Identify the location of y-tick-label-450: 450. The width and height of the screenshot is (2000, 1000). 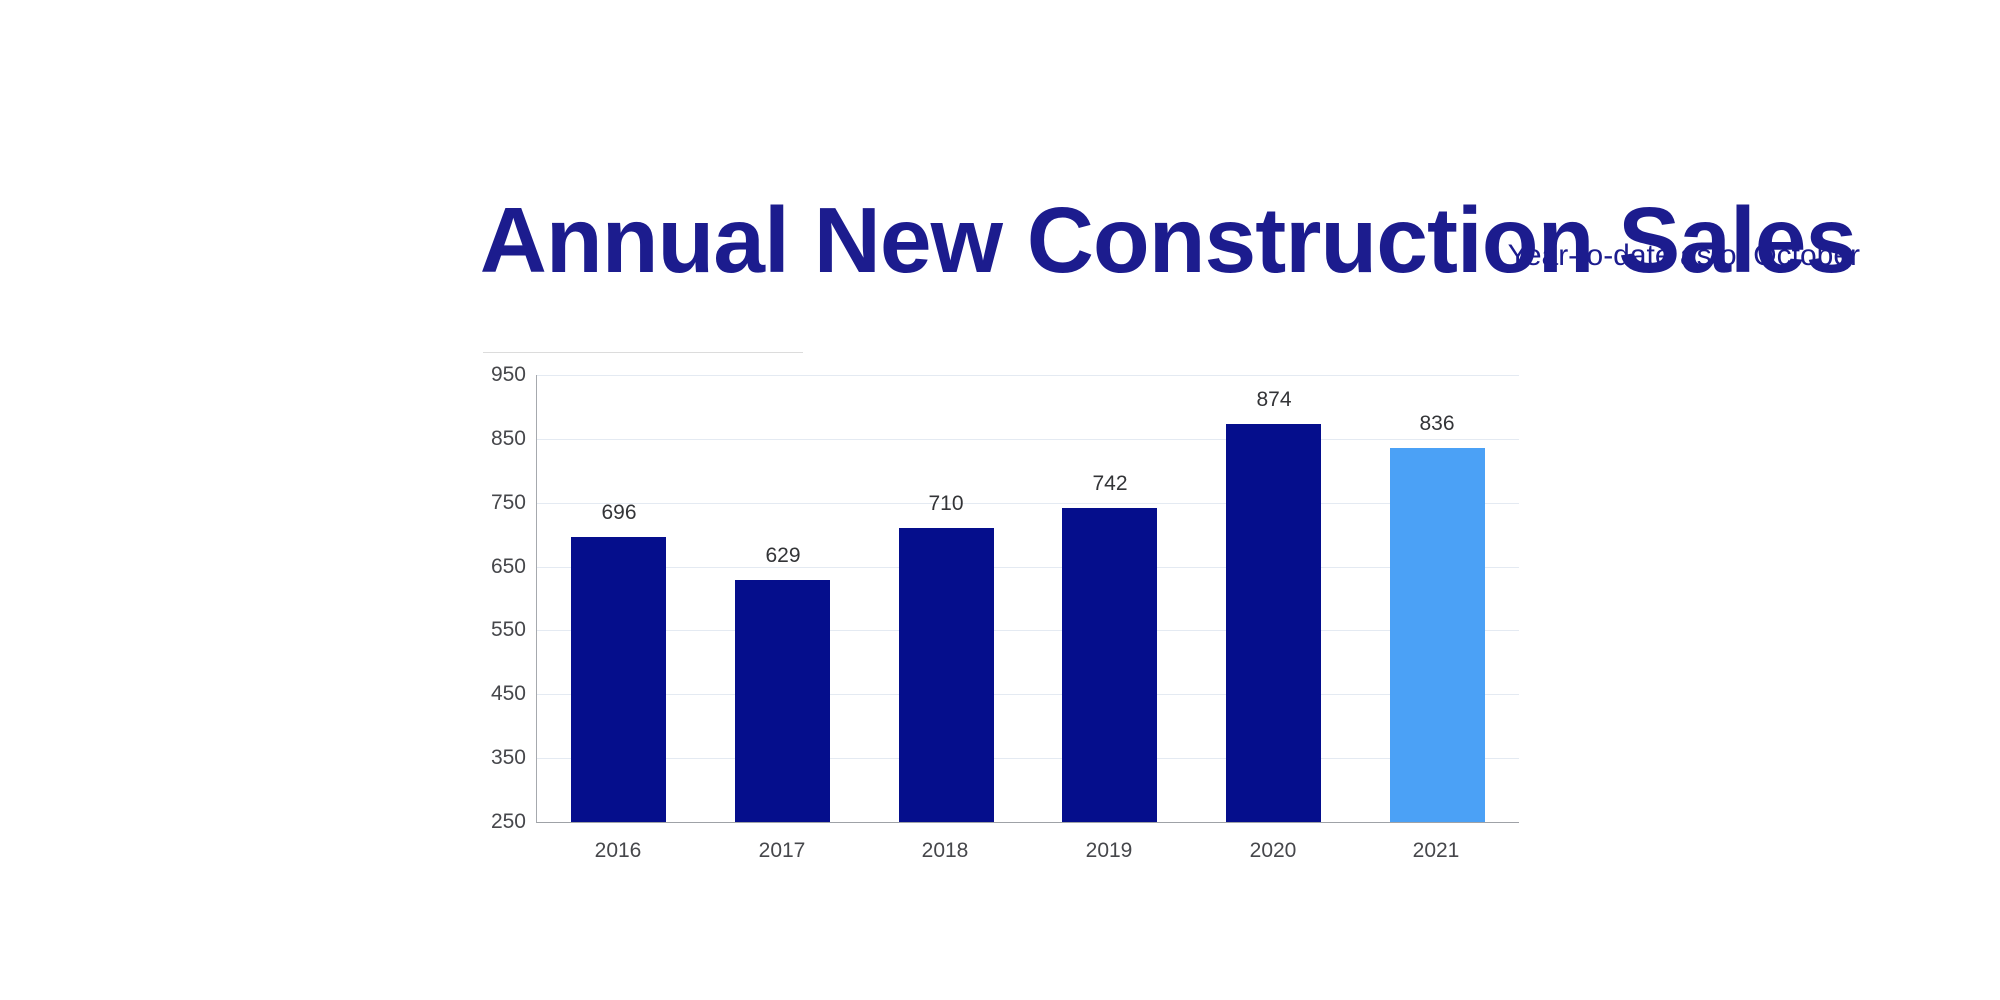
(508, 694).